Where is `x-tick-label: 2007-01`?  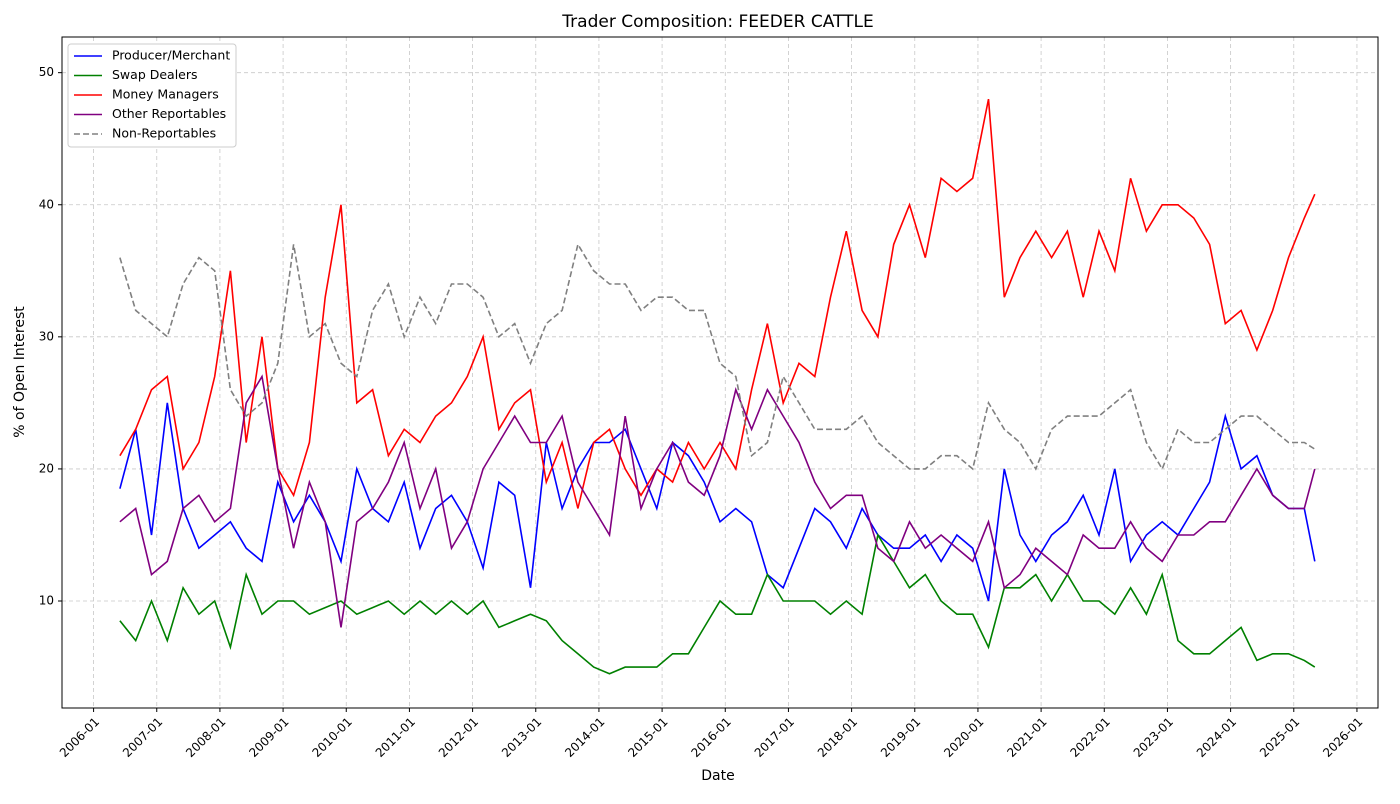
x-tick-label: 2007-01 is located at coordinates (142, 737).